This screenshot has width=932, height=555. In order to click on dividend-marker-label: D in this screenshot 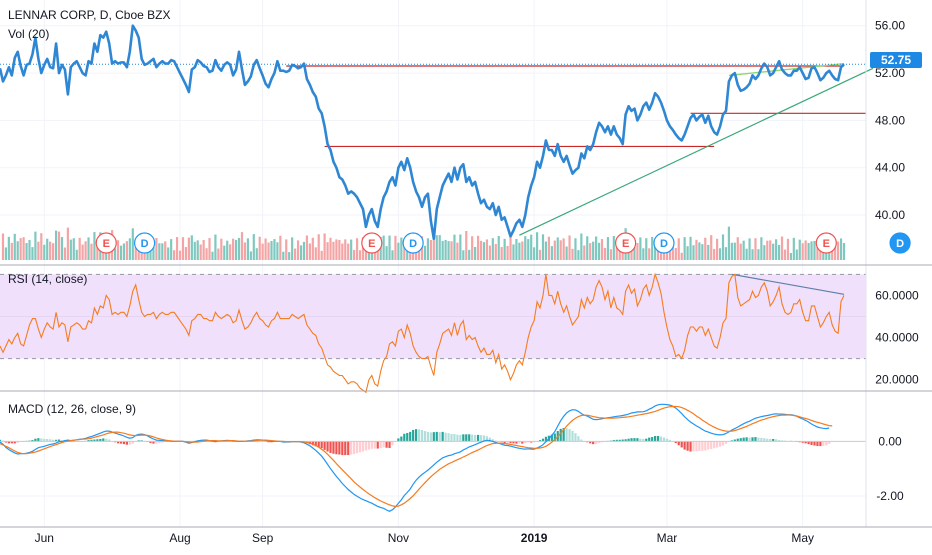, I will do `click(145, 244)`.